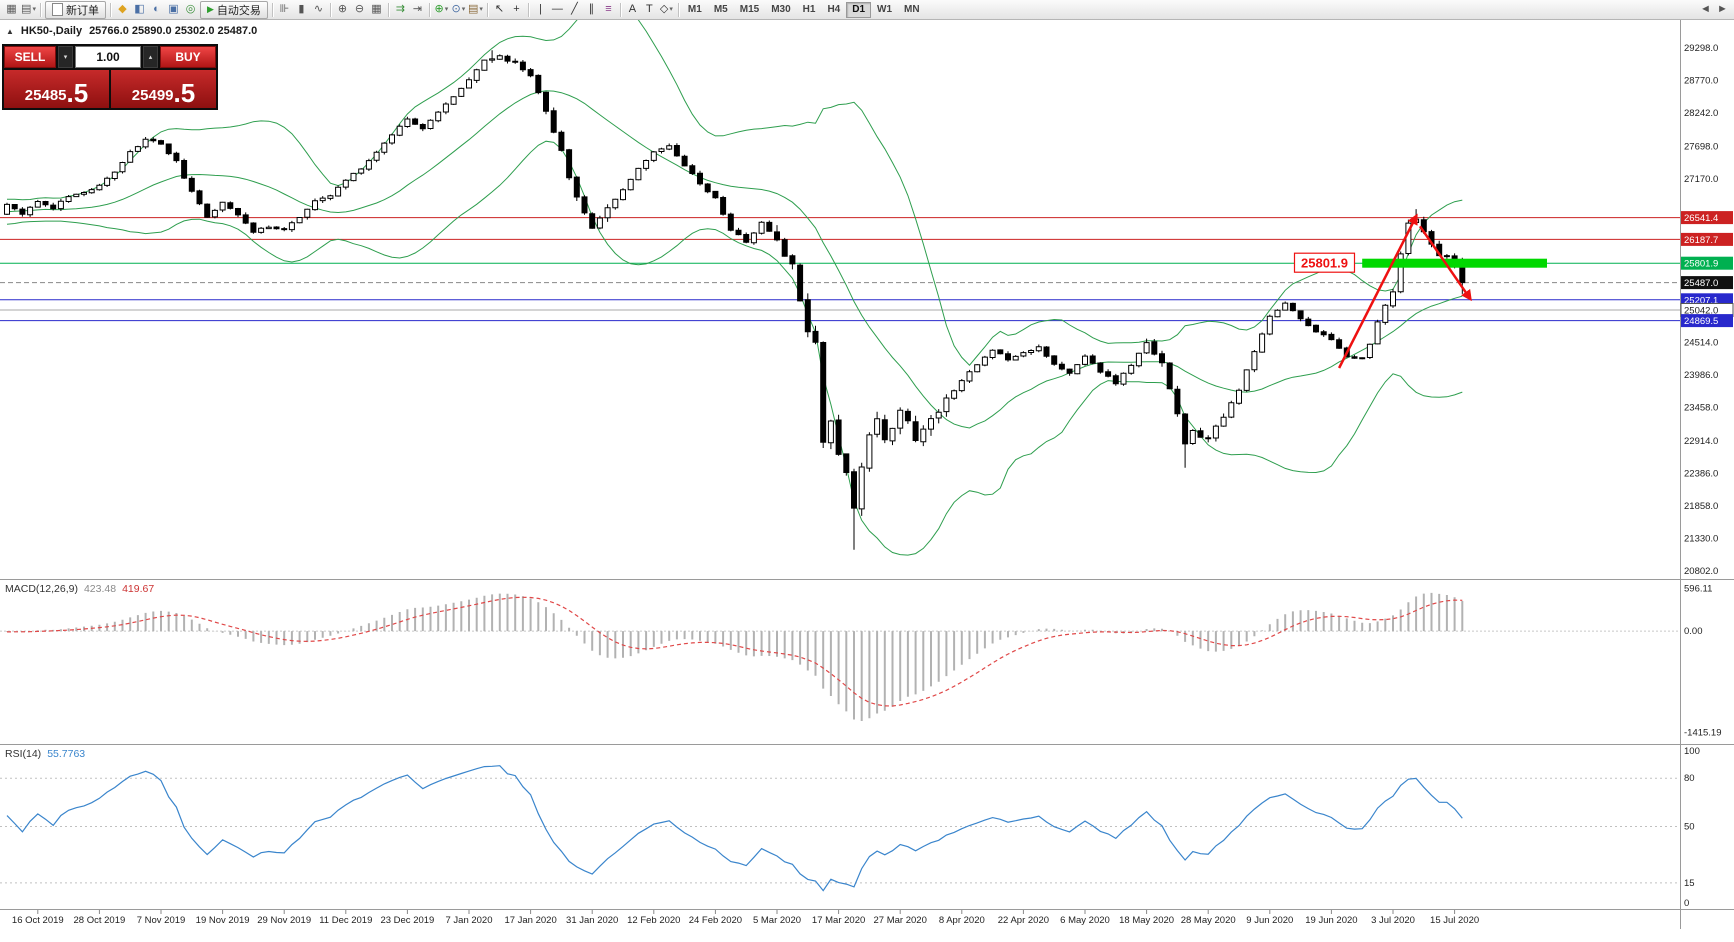 Image resolution: width=1734 pixels, height=942 pixels. What do you see at coordinates (122, 9) in the screenshot?
I see `metaquotes-community-icon: ◆` at bounding box center [122, 9].